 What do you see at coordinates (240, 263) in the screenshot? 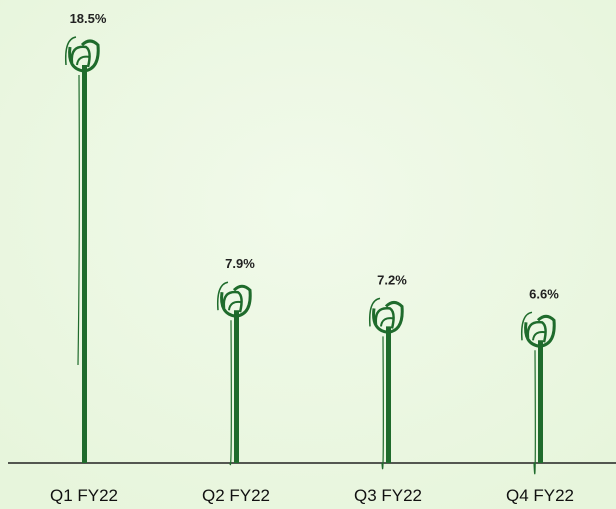
I see `value-label: 7.9%` at bounding box center [240, 263].